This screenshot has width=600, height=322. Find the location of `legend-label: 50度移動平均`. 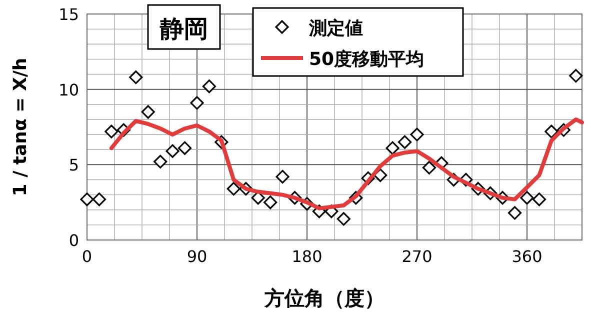

legend-label: 50度移動平均 is located at coordinates (366, 59).